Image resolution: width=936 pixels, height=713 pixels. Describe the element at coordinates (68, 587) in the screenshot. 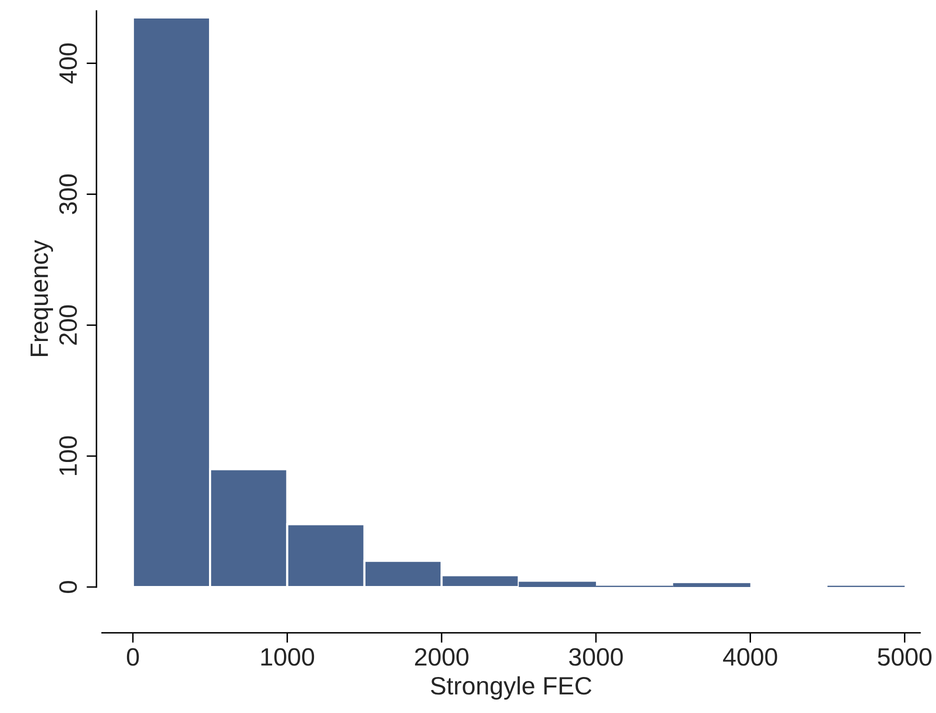

I see `y-tick-label: 0` at that location.